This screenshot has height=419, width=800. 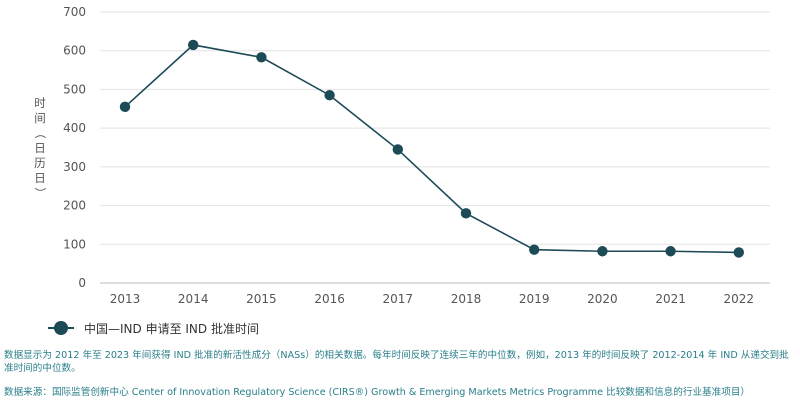 What do you see at coordinates (61, 328) in the screenshot?
I see `legend-marker-icon` at bounding box center [61, 328].